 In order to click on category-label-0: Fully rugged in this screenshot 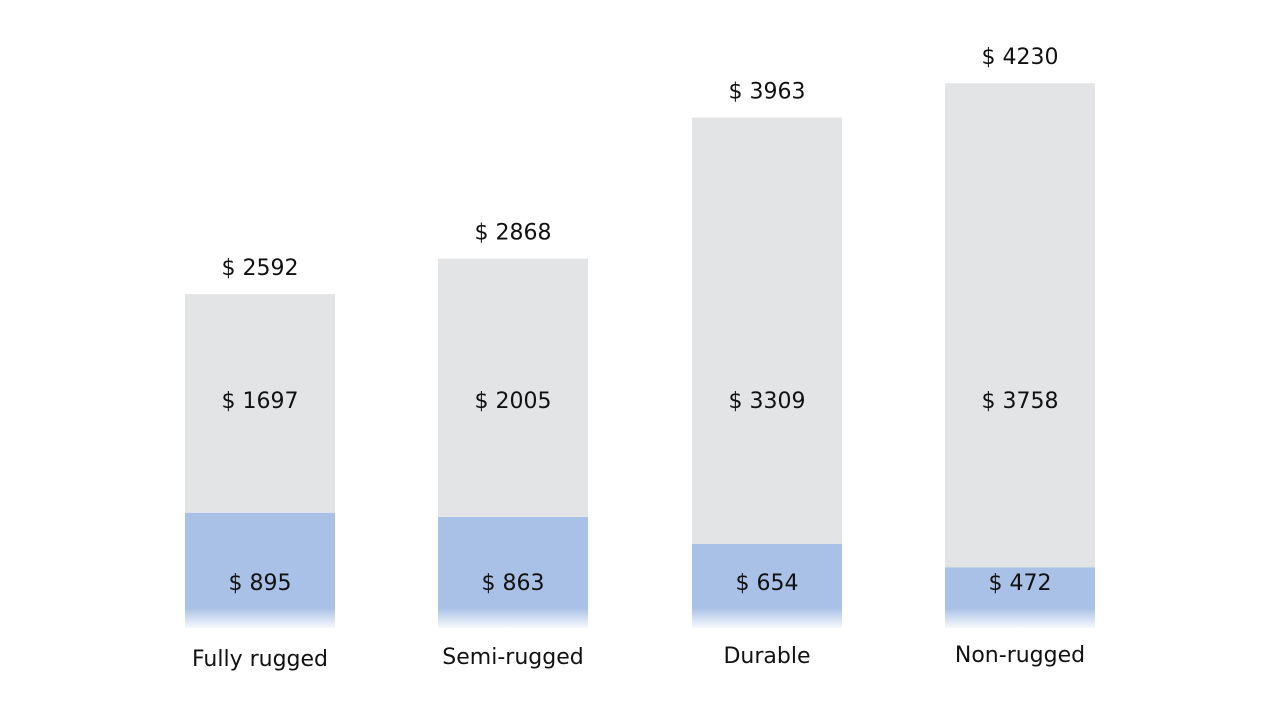, I will do `click(260, 659)`.